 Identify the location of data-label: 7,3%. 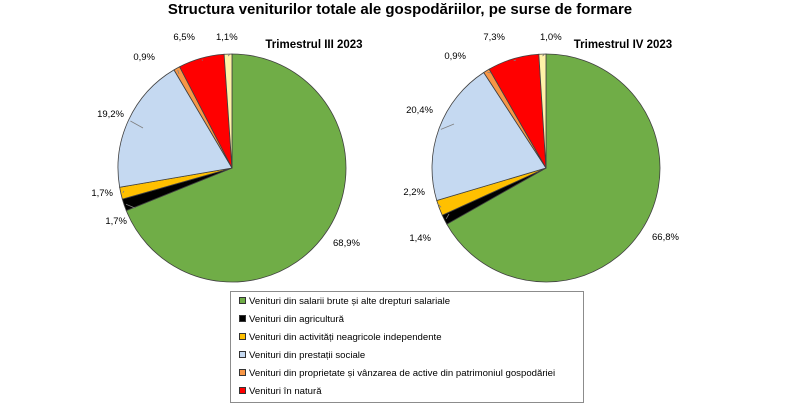
(494, 37).